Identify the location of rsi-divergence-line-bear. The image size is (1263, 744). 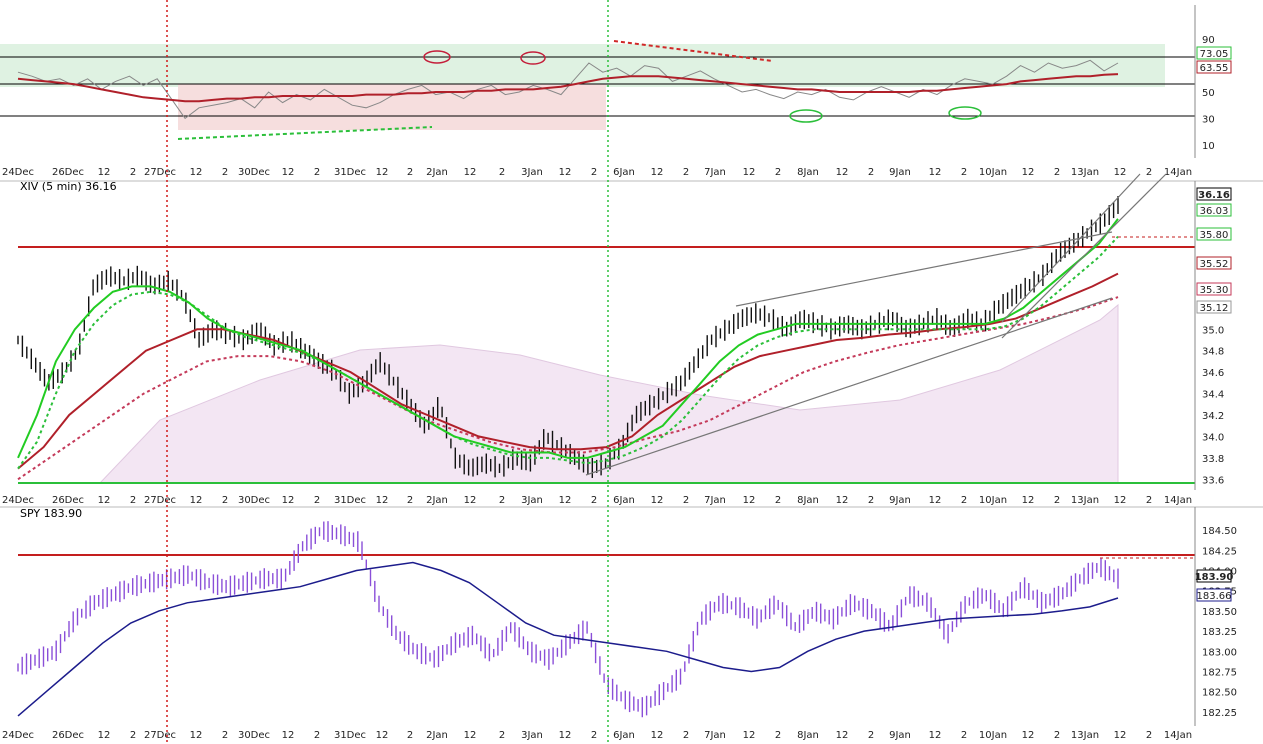
(693, 51).